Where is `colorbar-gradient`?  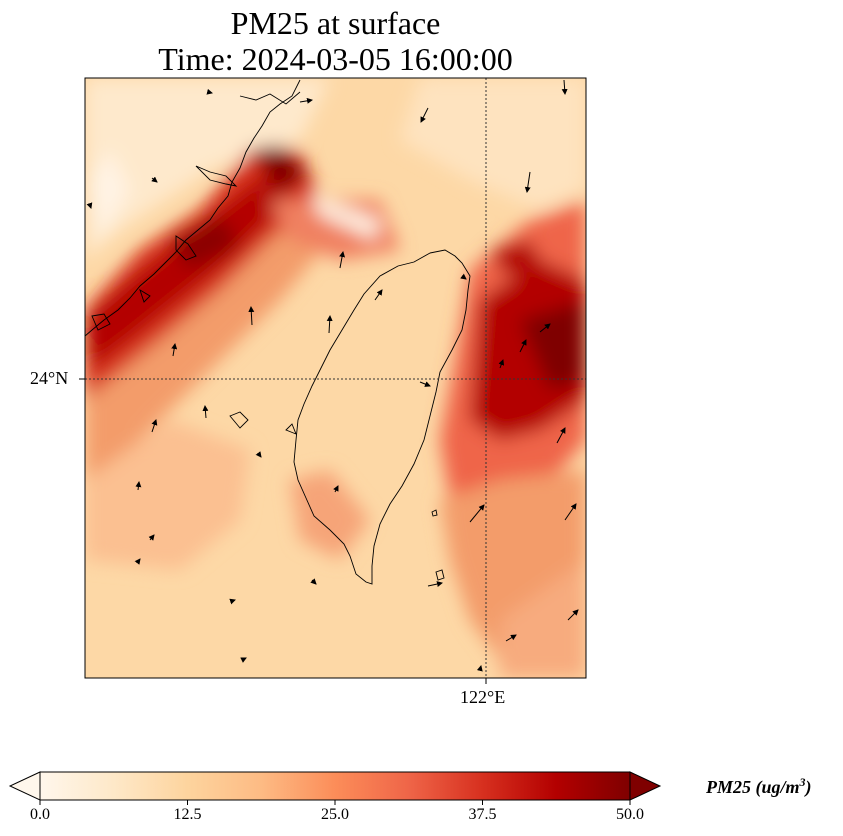
colorbar-gradient is located at coordinates (335, 786).